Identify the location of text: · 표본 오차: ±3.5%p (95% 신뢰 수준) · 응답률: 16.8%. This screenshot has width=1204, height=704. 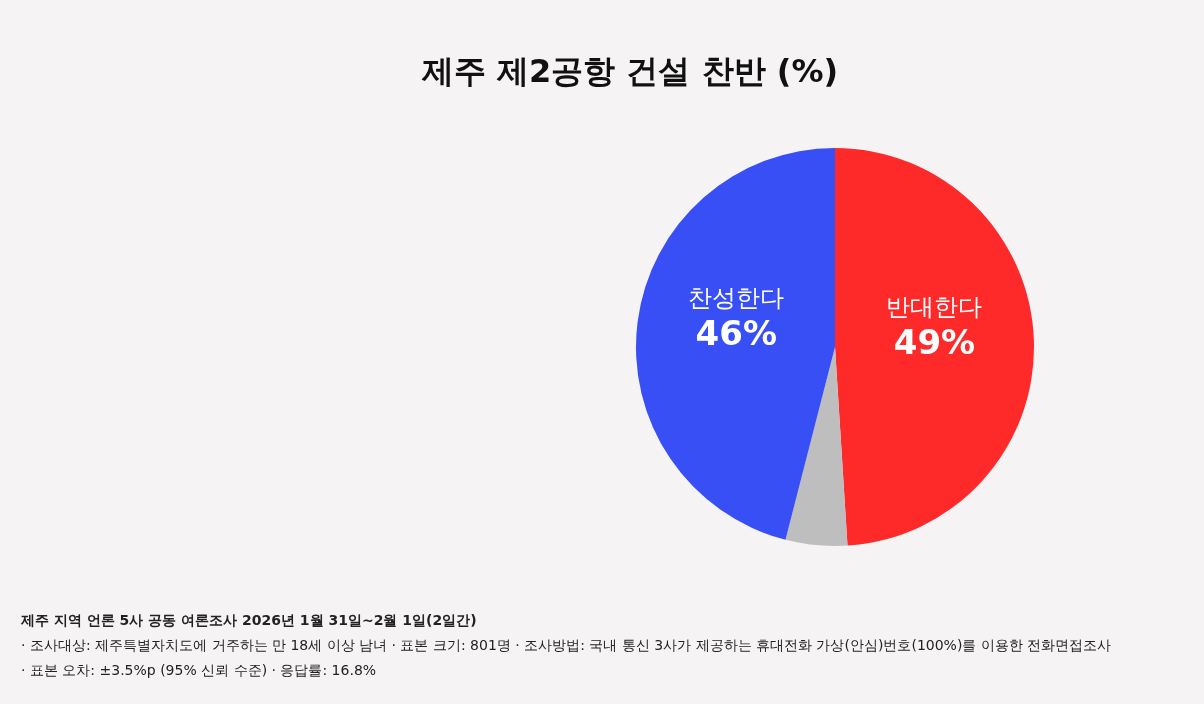
(199, 670).